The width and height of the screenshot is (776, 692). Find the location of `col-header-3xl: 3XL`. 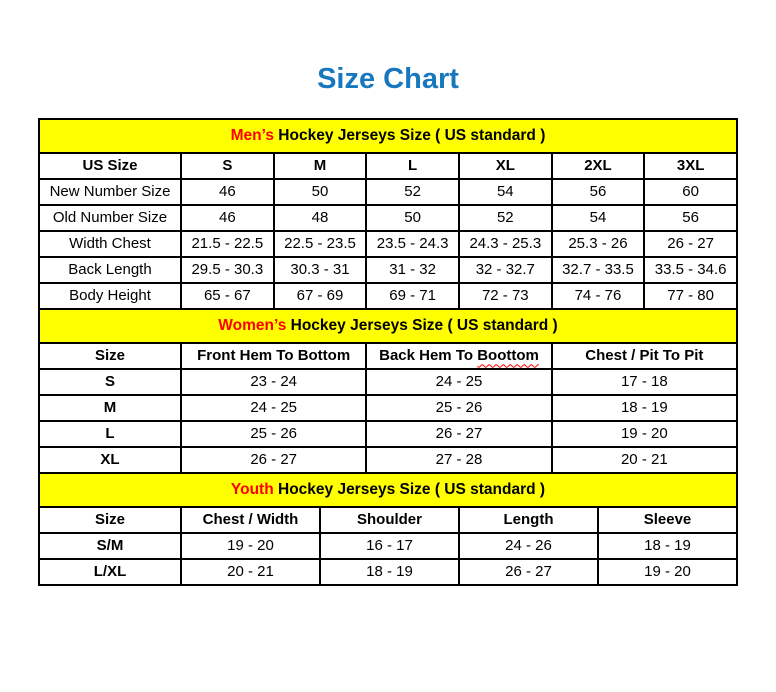

col-header-3xl: 3XL is located at coordinates (690, 165).